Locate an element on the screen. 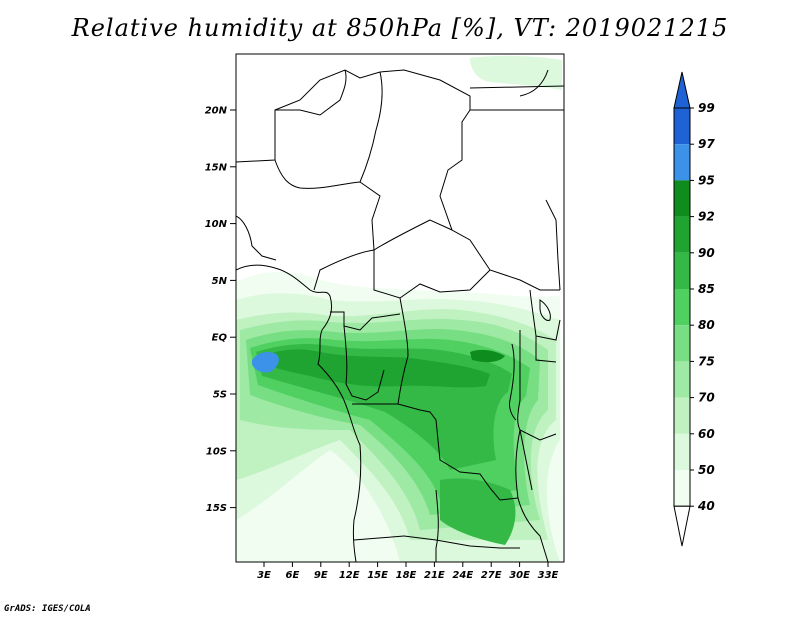 This screenshot has height=618, width=800. colorbar-label: 95 is located at coordinates (706, 180).